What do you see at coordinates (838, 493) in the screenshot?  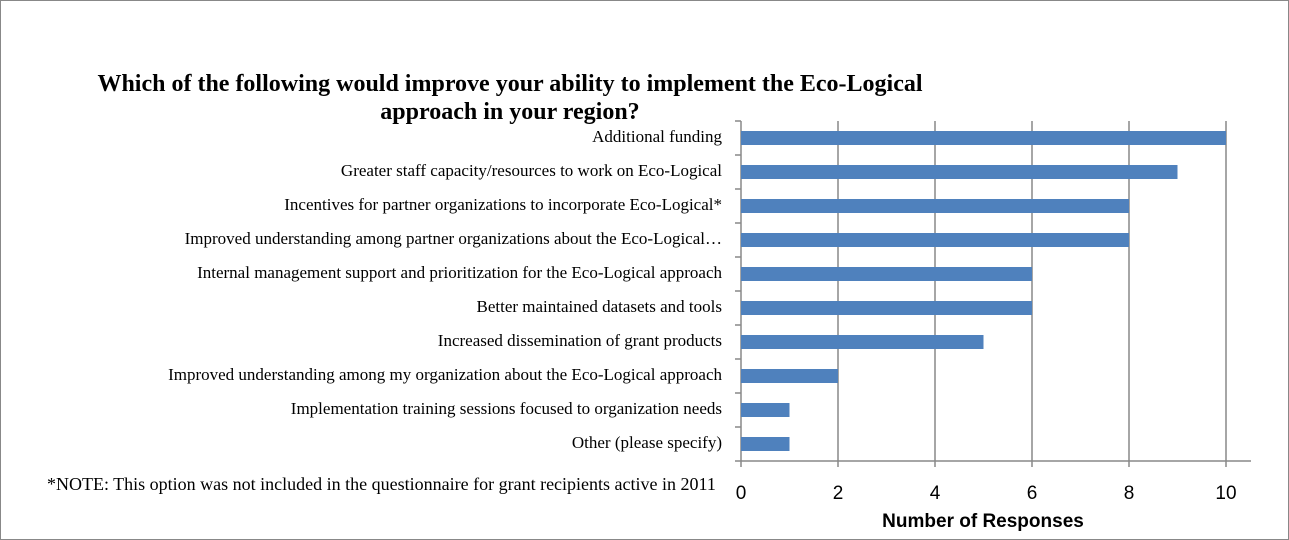 I see `x-tick-label: 2` at bounding box center [838, 493].